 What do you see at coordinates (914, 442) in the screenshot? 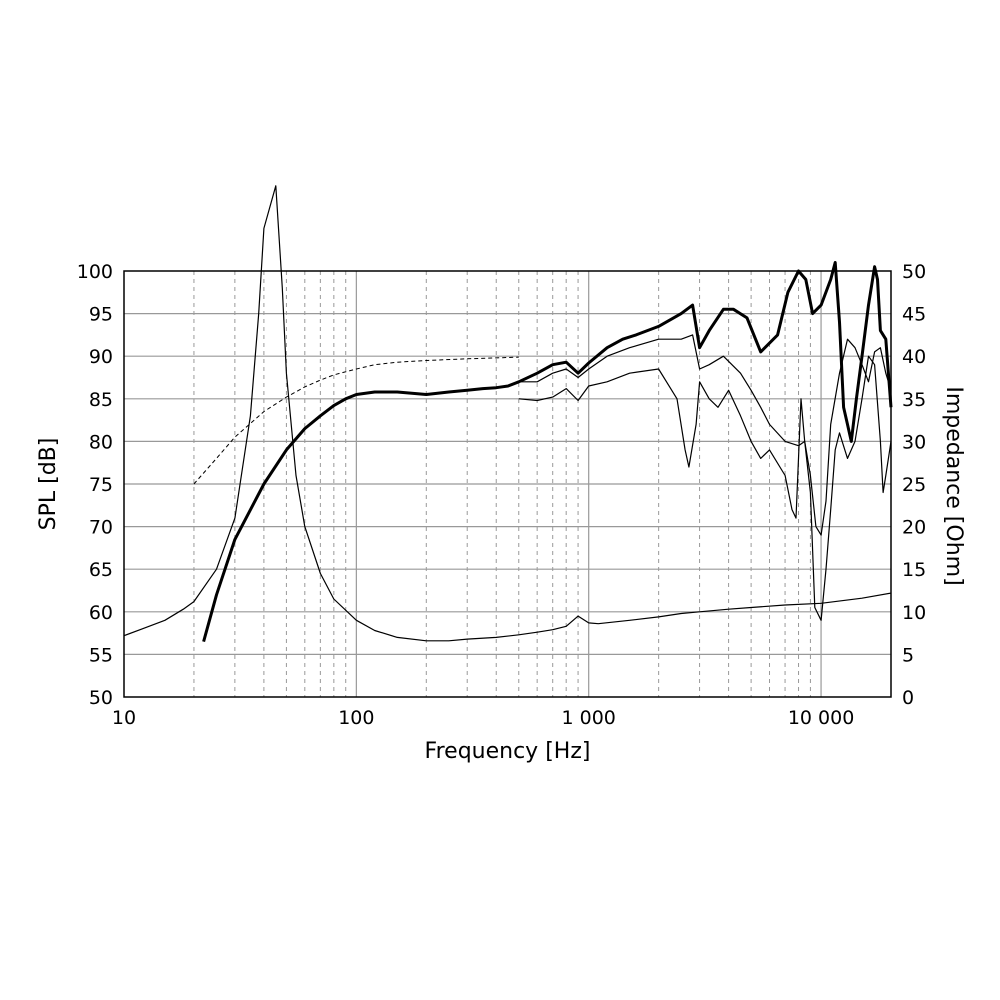
I see `y2-tick-label: 30` at bounding box center [914, 442].